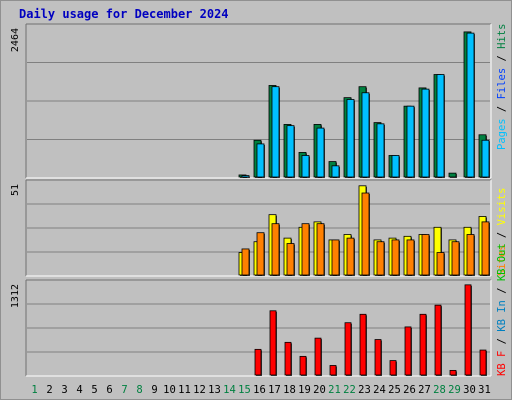 The width and height of the screenshot is (512, 400). I want to click on x-tick-label-day-28: 28, so click(439, 390).